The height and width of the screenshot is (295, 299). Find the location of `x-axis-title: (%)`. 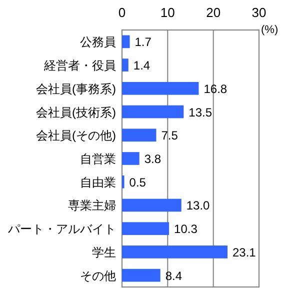

x-axis-title: (%) is located at coordinates (269, 30).